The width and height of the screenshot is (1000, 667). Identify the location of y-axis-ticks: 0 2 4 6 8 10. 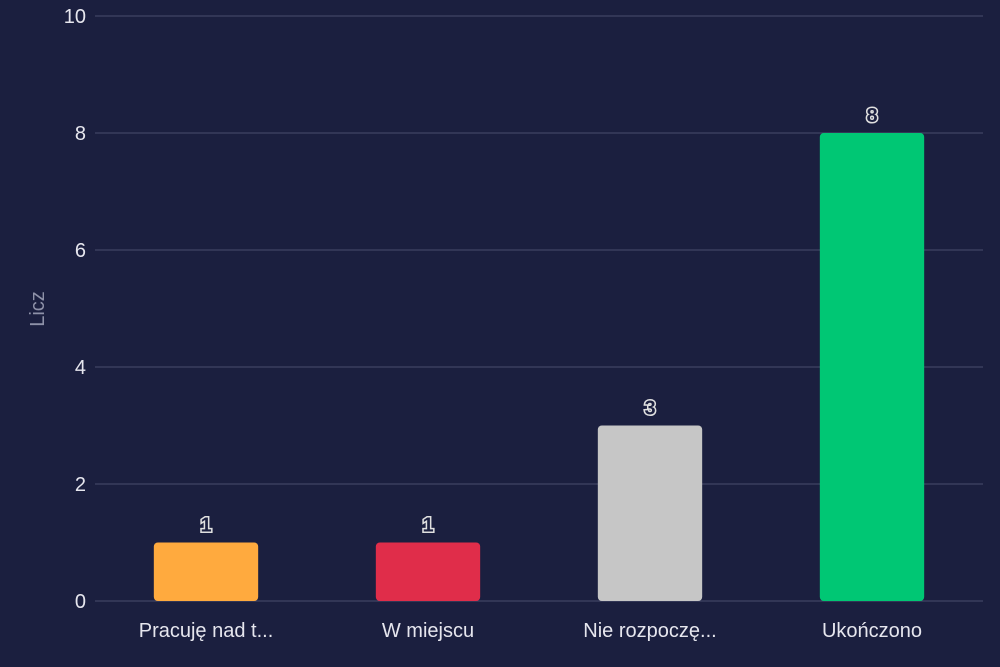
(75, 309).